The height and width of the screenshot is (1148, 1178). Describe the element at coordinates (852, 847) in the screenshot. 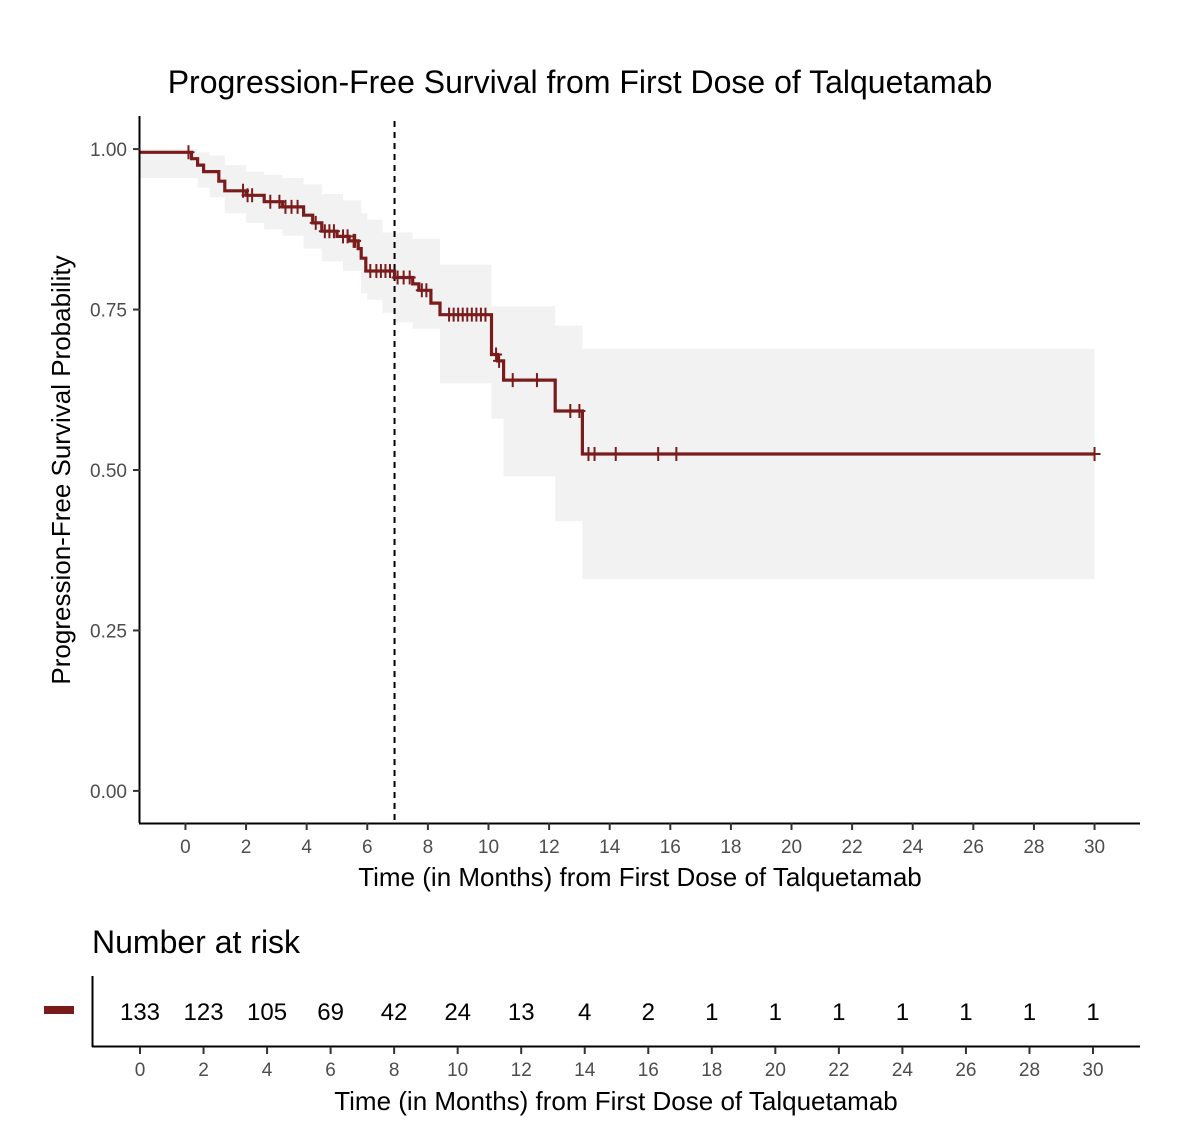

I see `x-tick-label: 22` at that location.